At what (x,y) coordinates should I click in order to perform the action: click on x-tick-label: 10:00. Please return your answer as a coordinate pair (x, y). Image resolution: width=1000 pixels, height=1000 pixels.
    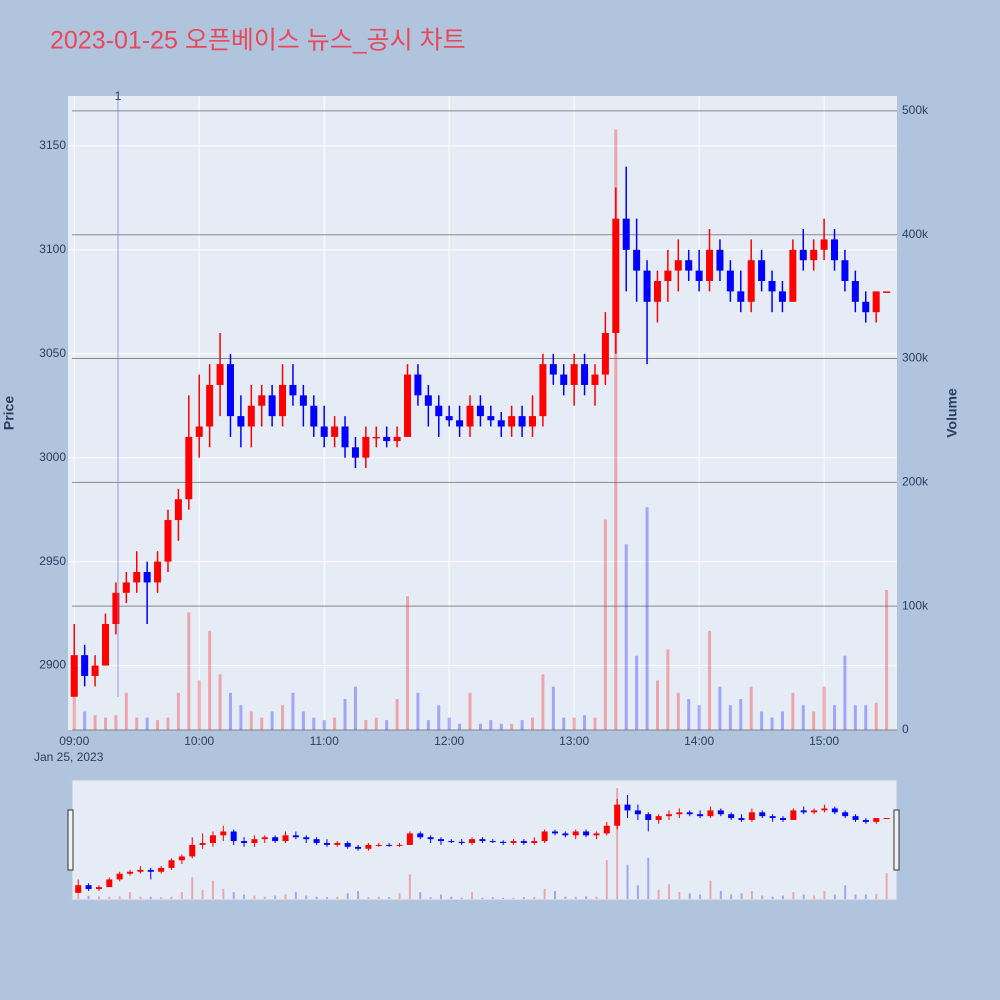
    Looking at the image, I should click on (199, 741).